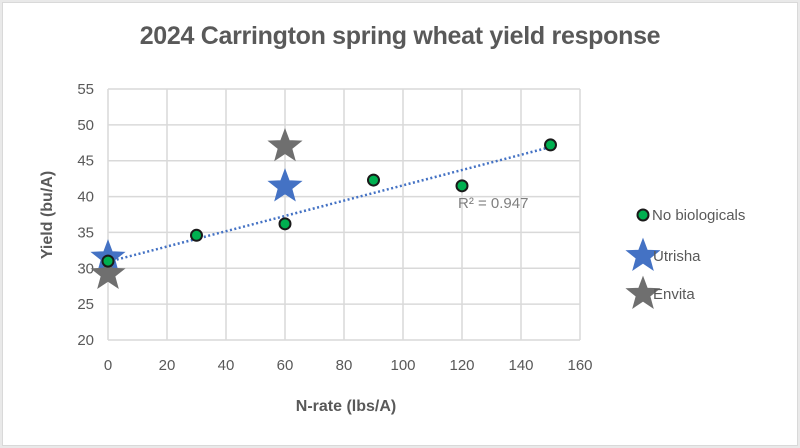 This screenshot has width=800, height=448. What do you see at coordinates (85, 125) in the screenshot?
I see `y-tick-label: 50` at bounding box center [85, 125].